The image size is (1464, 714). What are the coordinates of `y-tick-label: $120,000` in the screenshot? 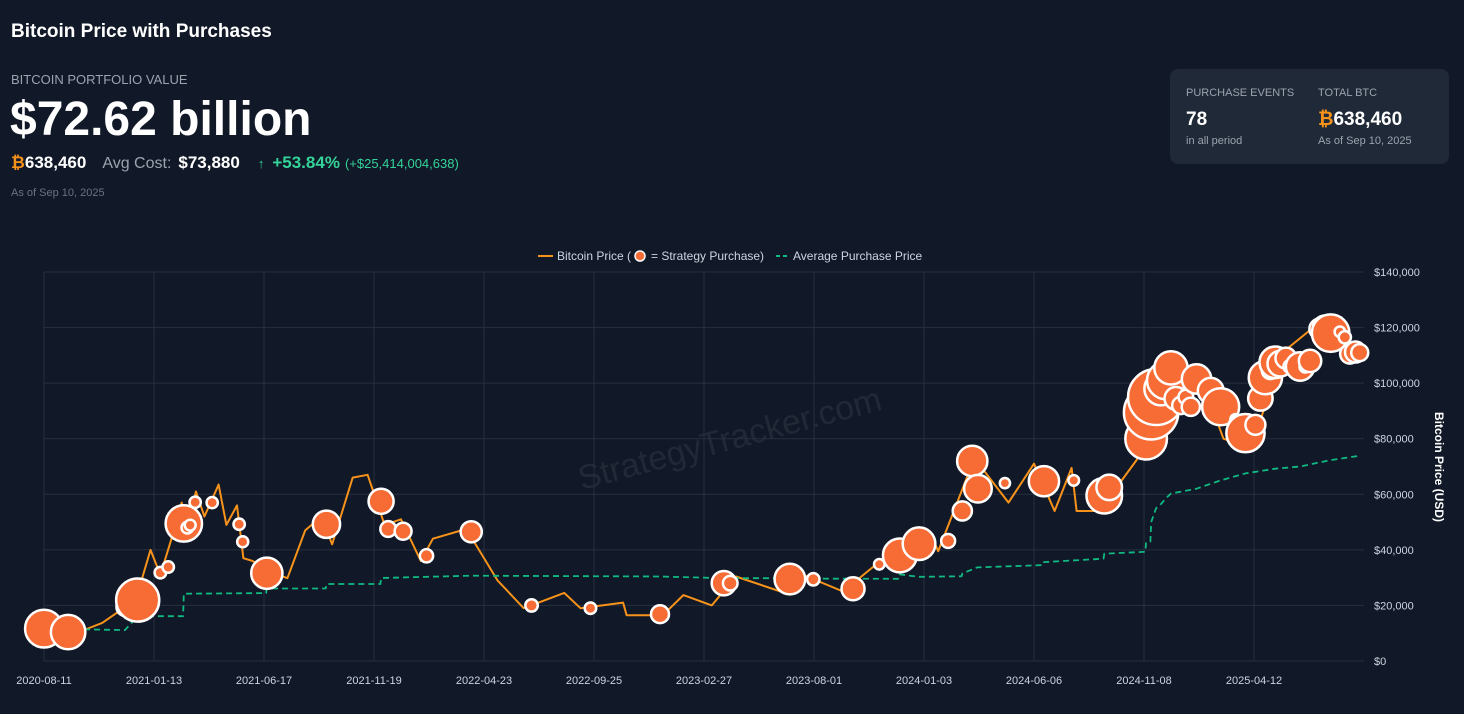 It's located at (1397, 329).